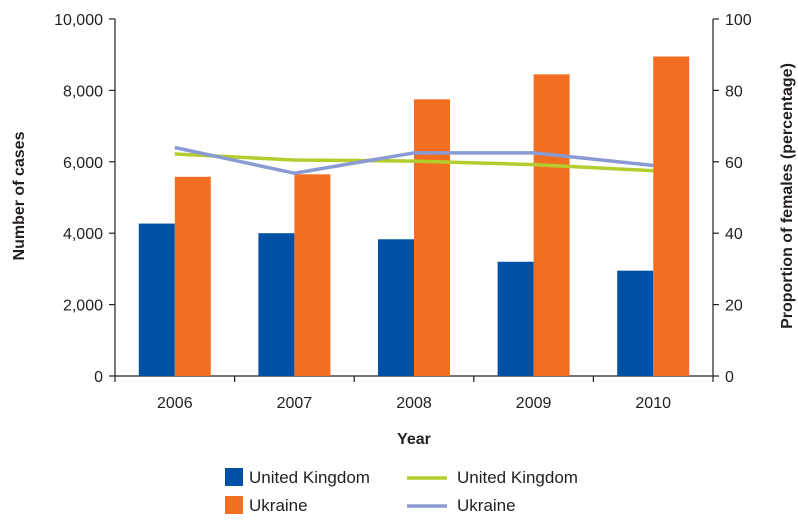 This screenshot has width=798, height=521. Describe the element at coordinates (192, 276) in the screenshot. I see `bar-ukraine-2006` at that location.